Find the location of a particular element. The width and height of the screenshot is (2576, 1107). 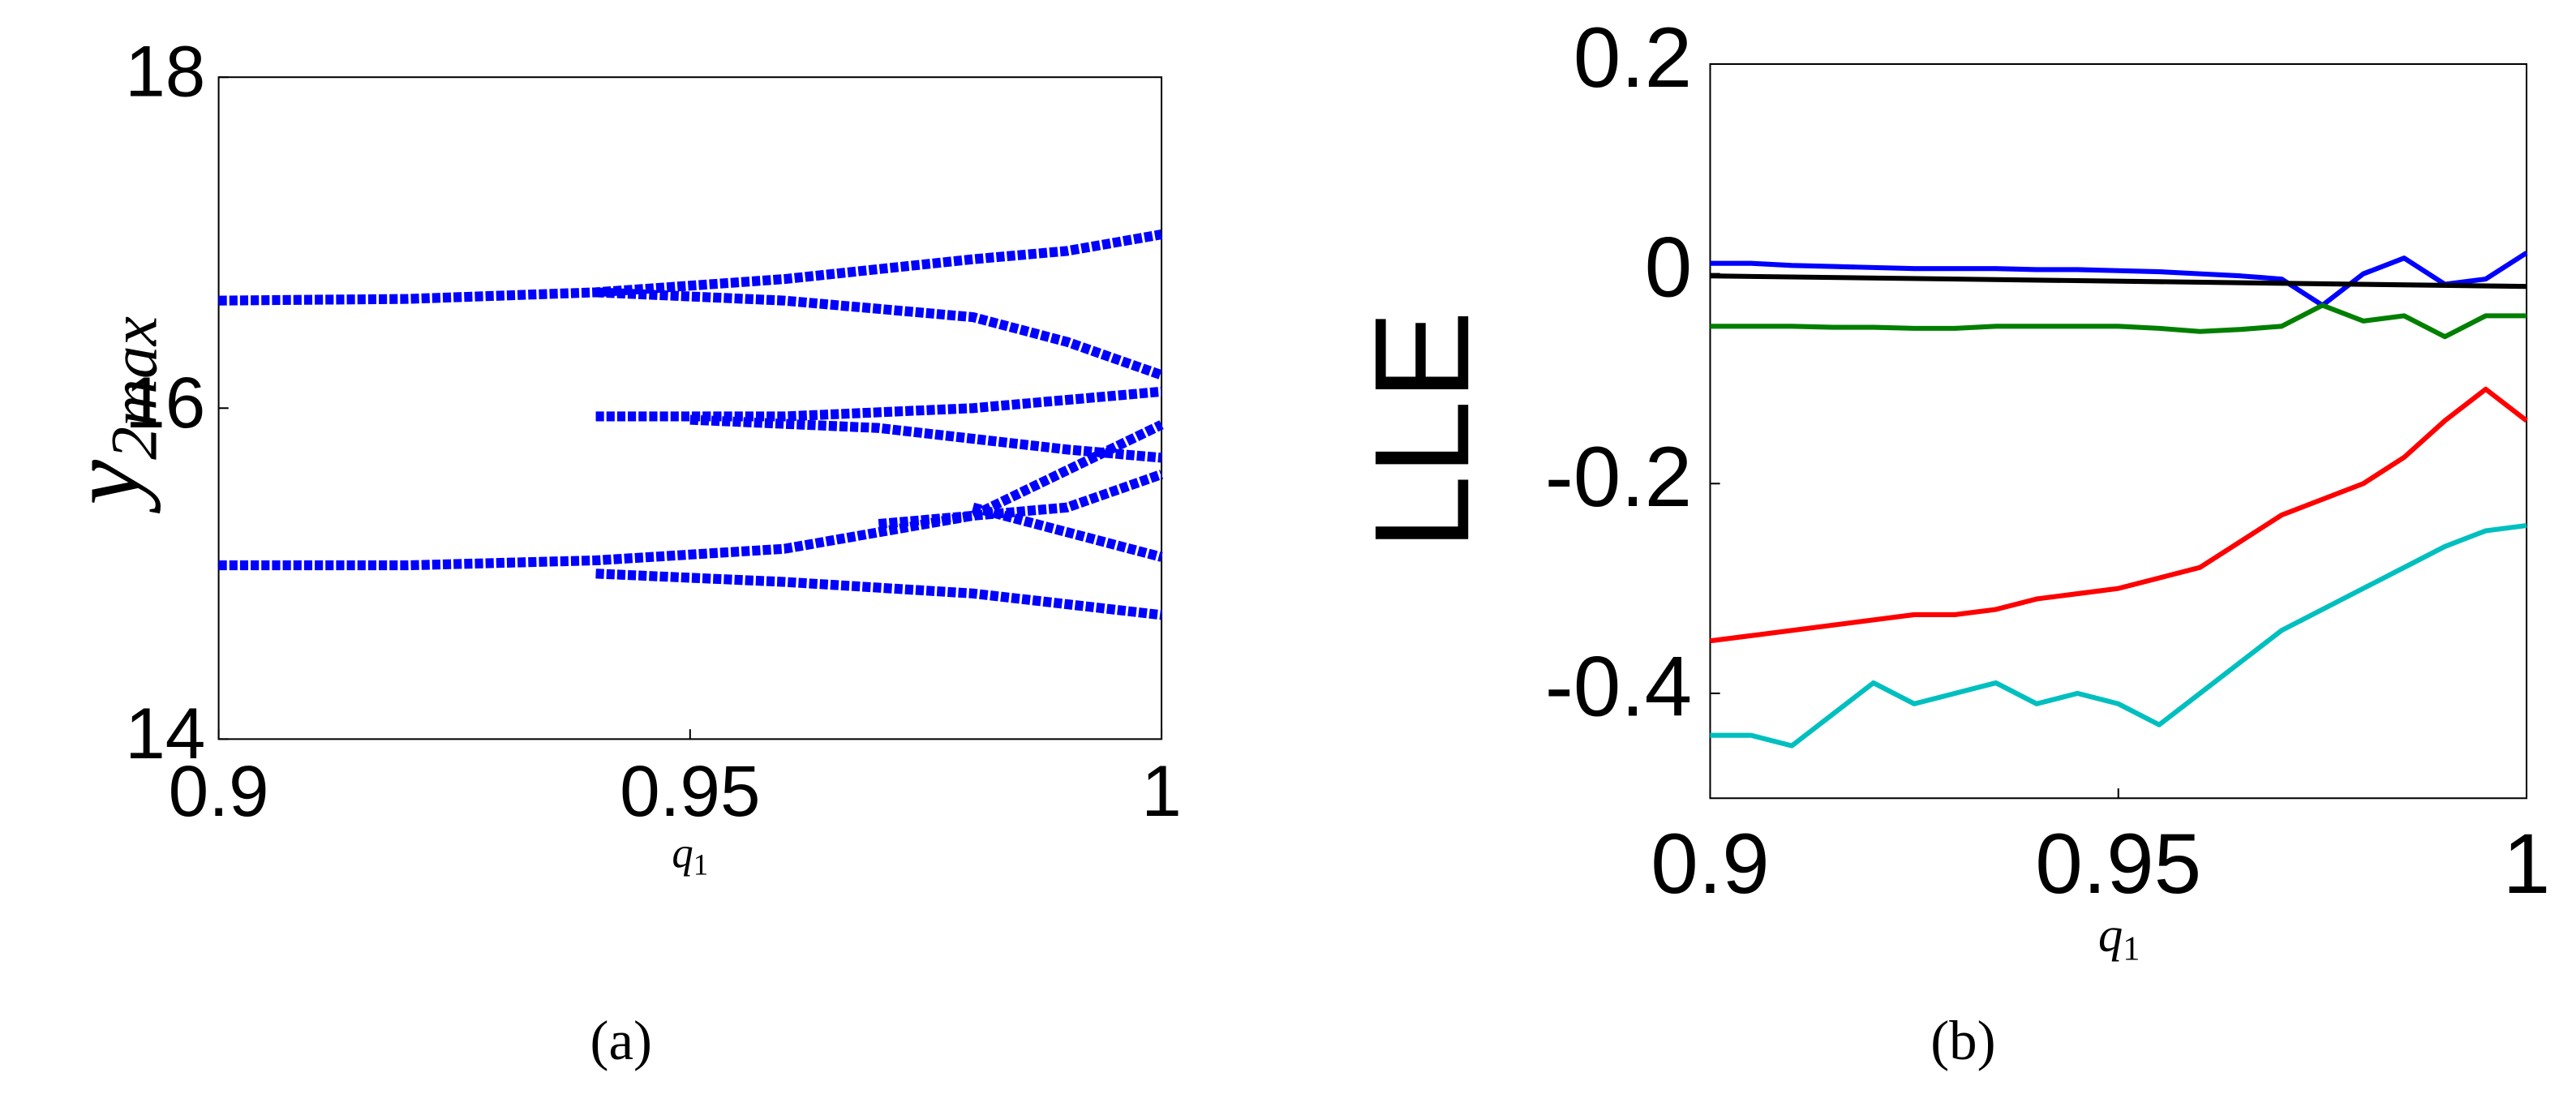

y-tick-label: -0.4 is located at coordinates (1618, 687).